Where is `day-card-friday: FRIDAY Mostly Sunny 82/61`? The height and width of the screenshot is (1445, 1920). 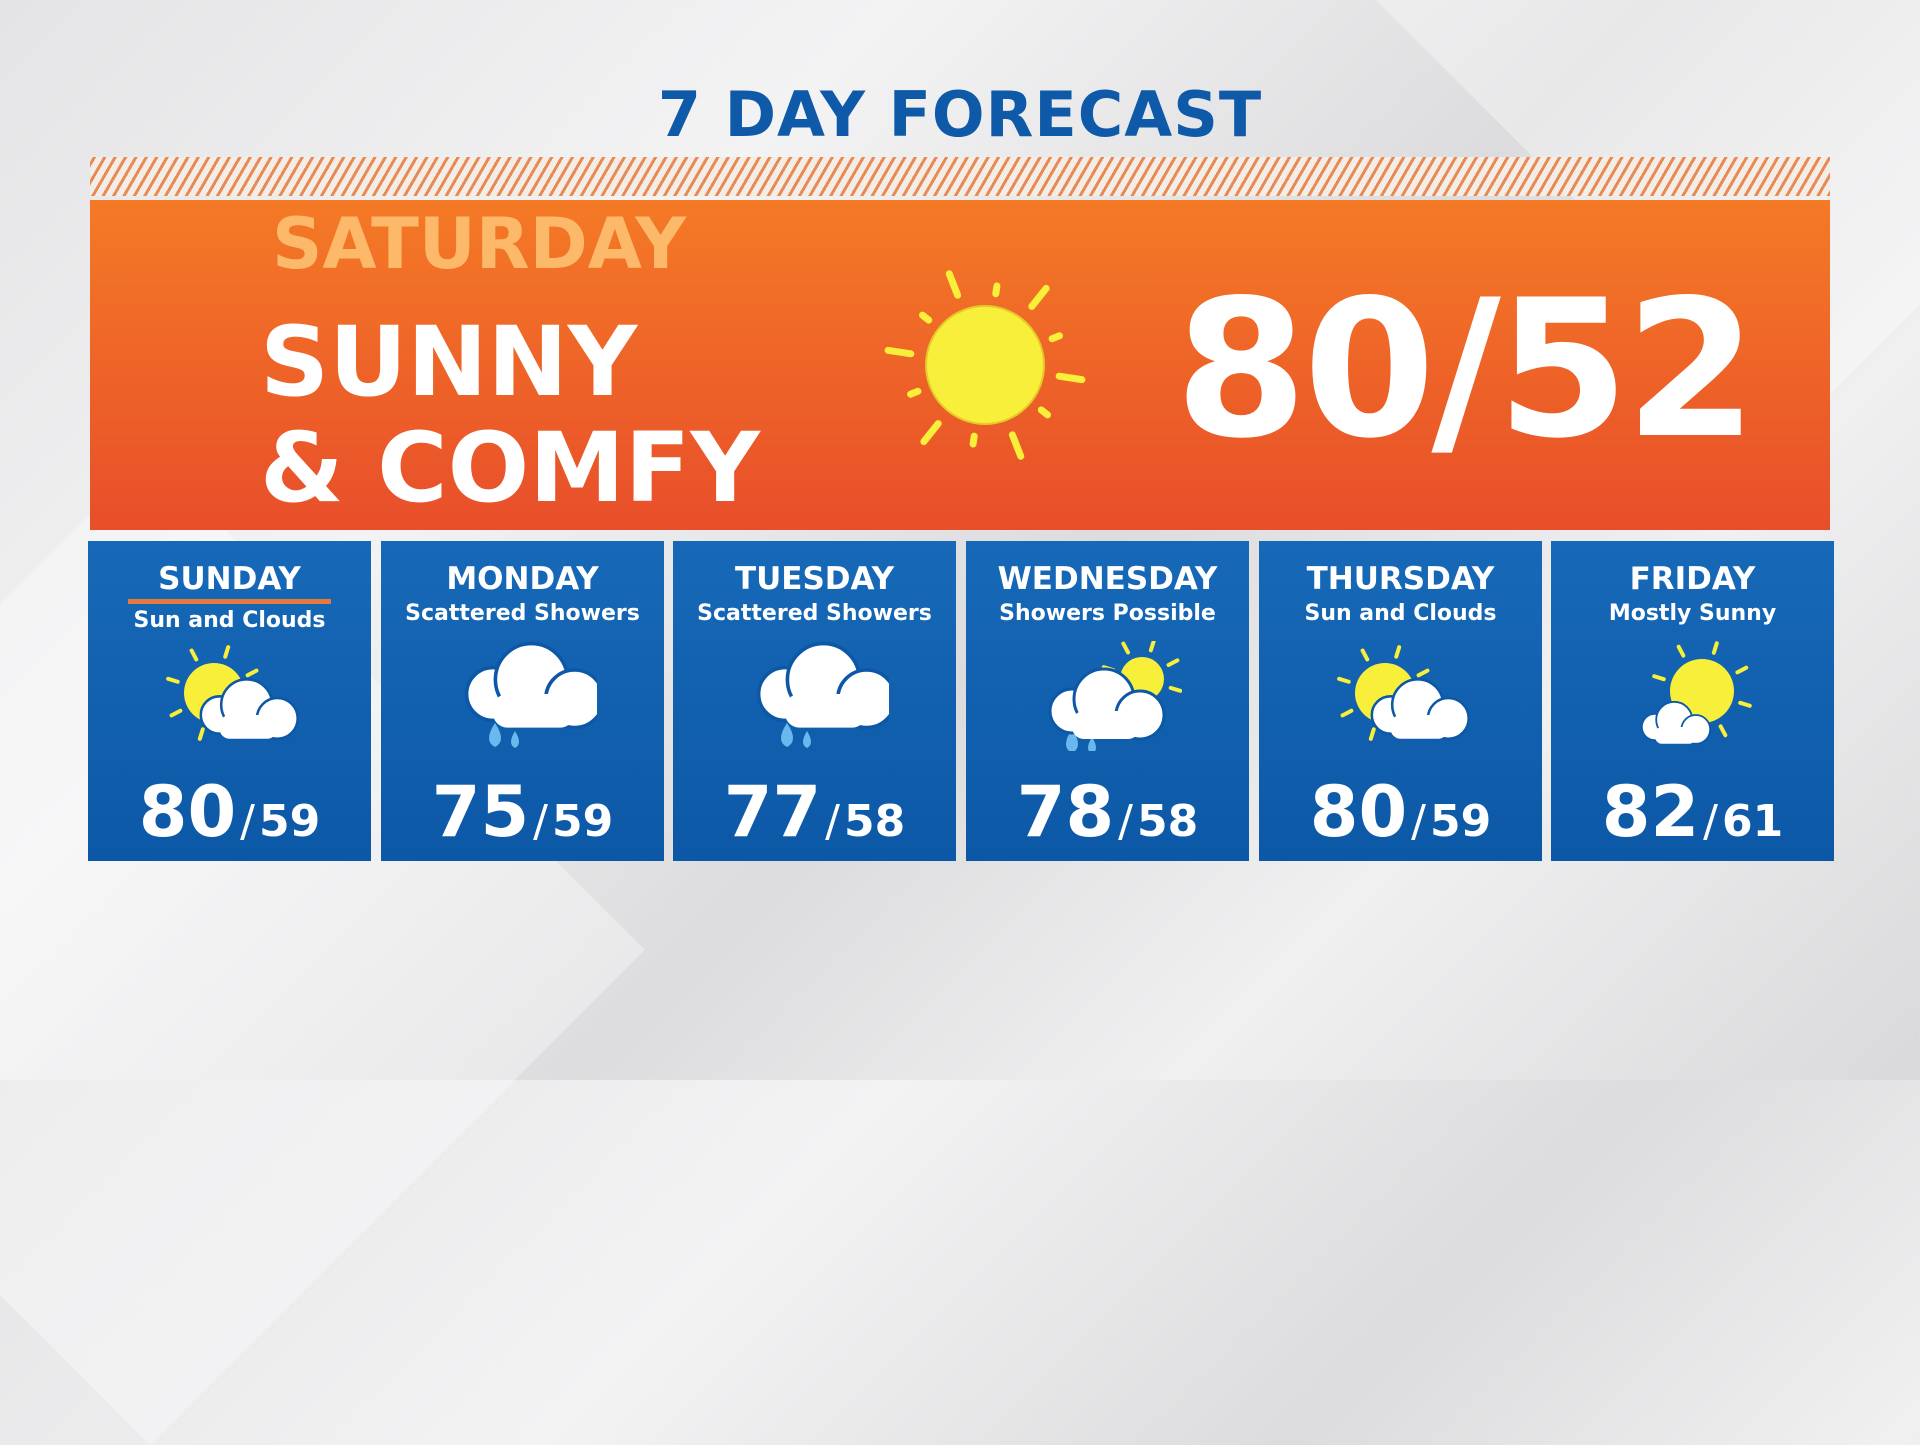 day-card-friday: FRIDAY Mostly Sunny 82/61 is located at coordinates (1692, 701).